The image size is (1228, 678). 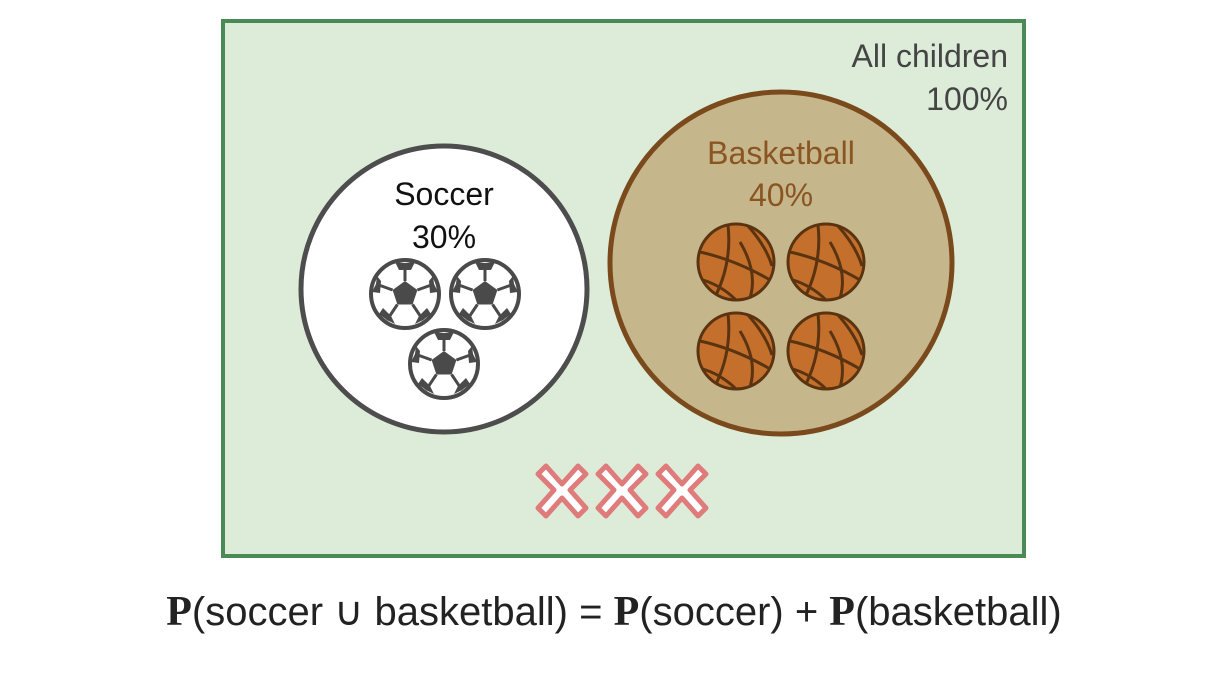 What do you see at coordinates (444, 237) in the screenshot?
I see `soccer-value: 30%` at bounding box center [444, 237].